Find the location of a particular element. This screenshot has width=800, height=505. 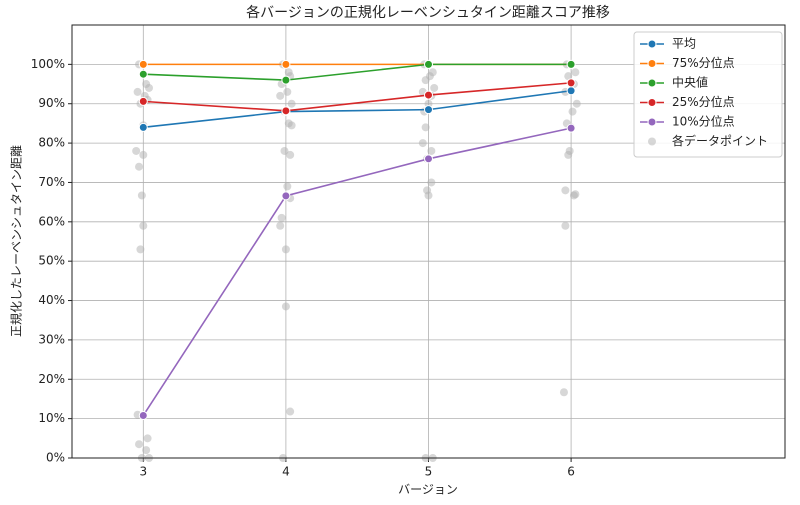

legend-label: 10%分位点 is located at coordinates (703, 121).